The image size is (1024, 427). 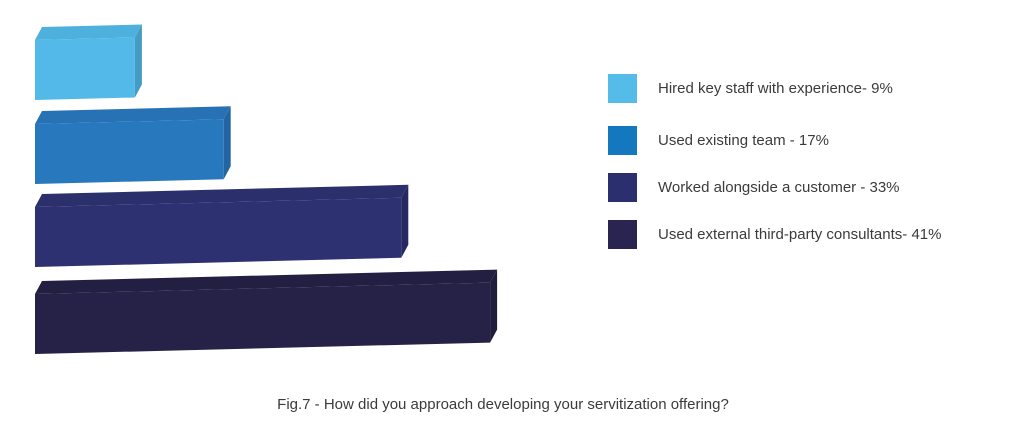 What do you see at coordinates (138, 61) in the screenshot?
I see `bar-0-side-face` at bounding box center [138, 61].